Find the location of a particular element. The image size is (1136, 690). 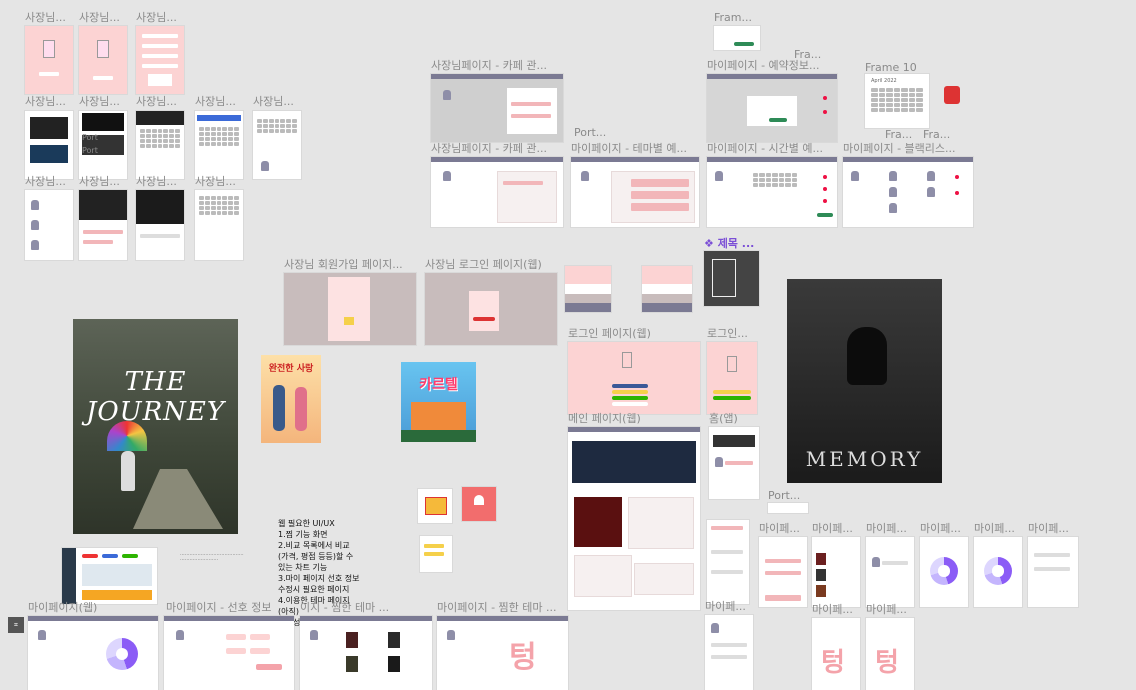

theme-reserve-frame is located at coordinates (635, 192).